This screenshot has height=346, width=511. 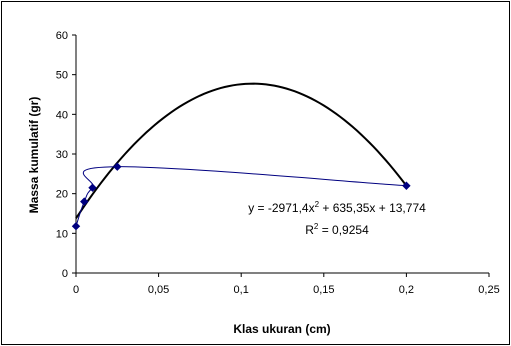 I want to click on x-tick-label: 0, so click(x=76, y=290).